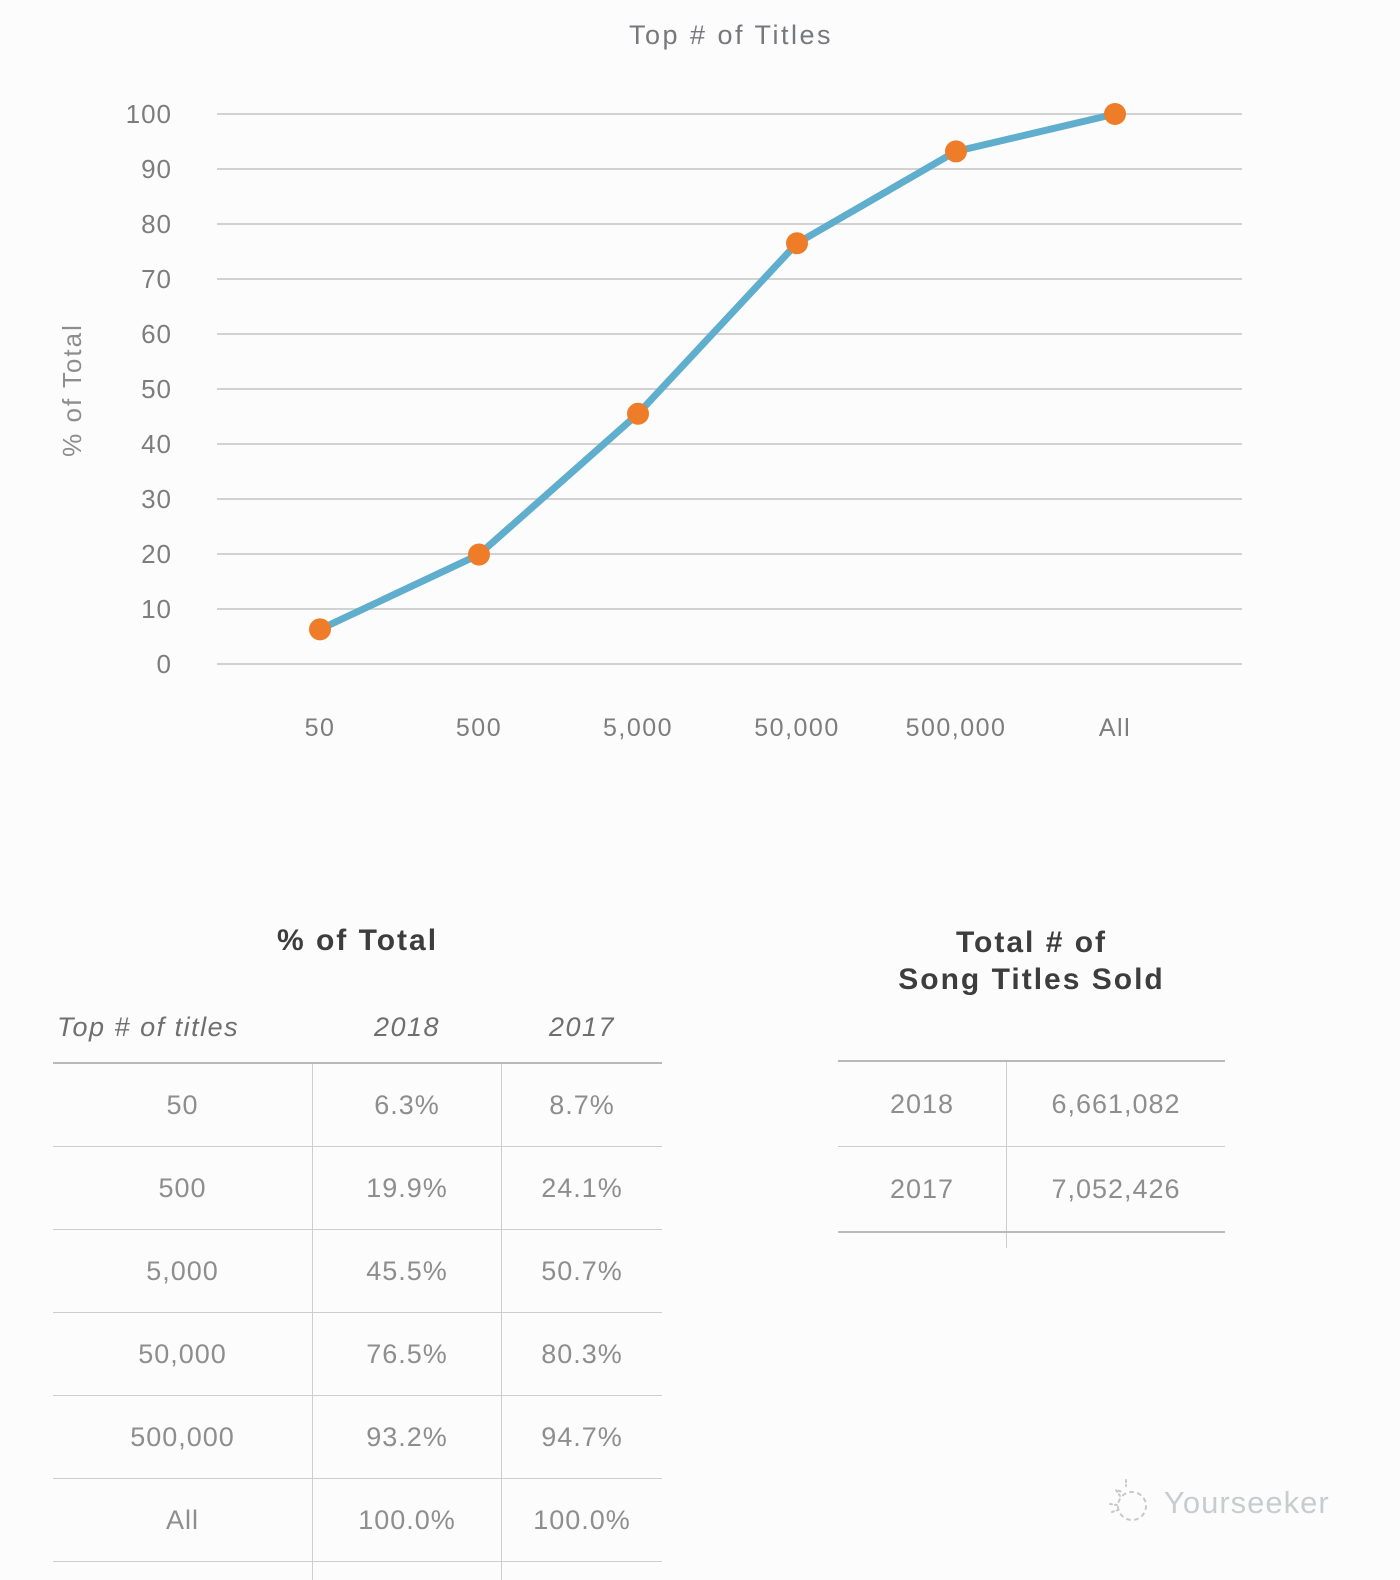 This screenshot has width=1400, height=1580. What do you see at coordinates (182, 1353) in the screenshot?
I see `table-cell: 50,000` at bounding box center [182, 1353].